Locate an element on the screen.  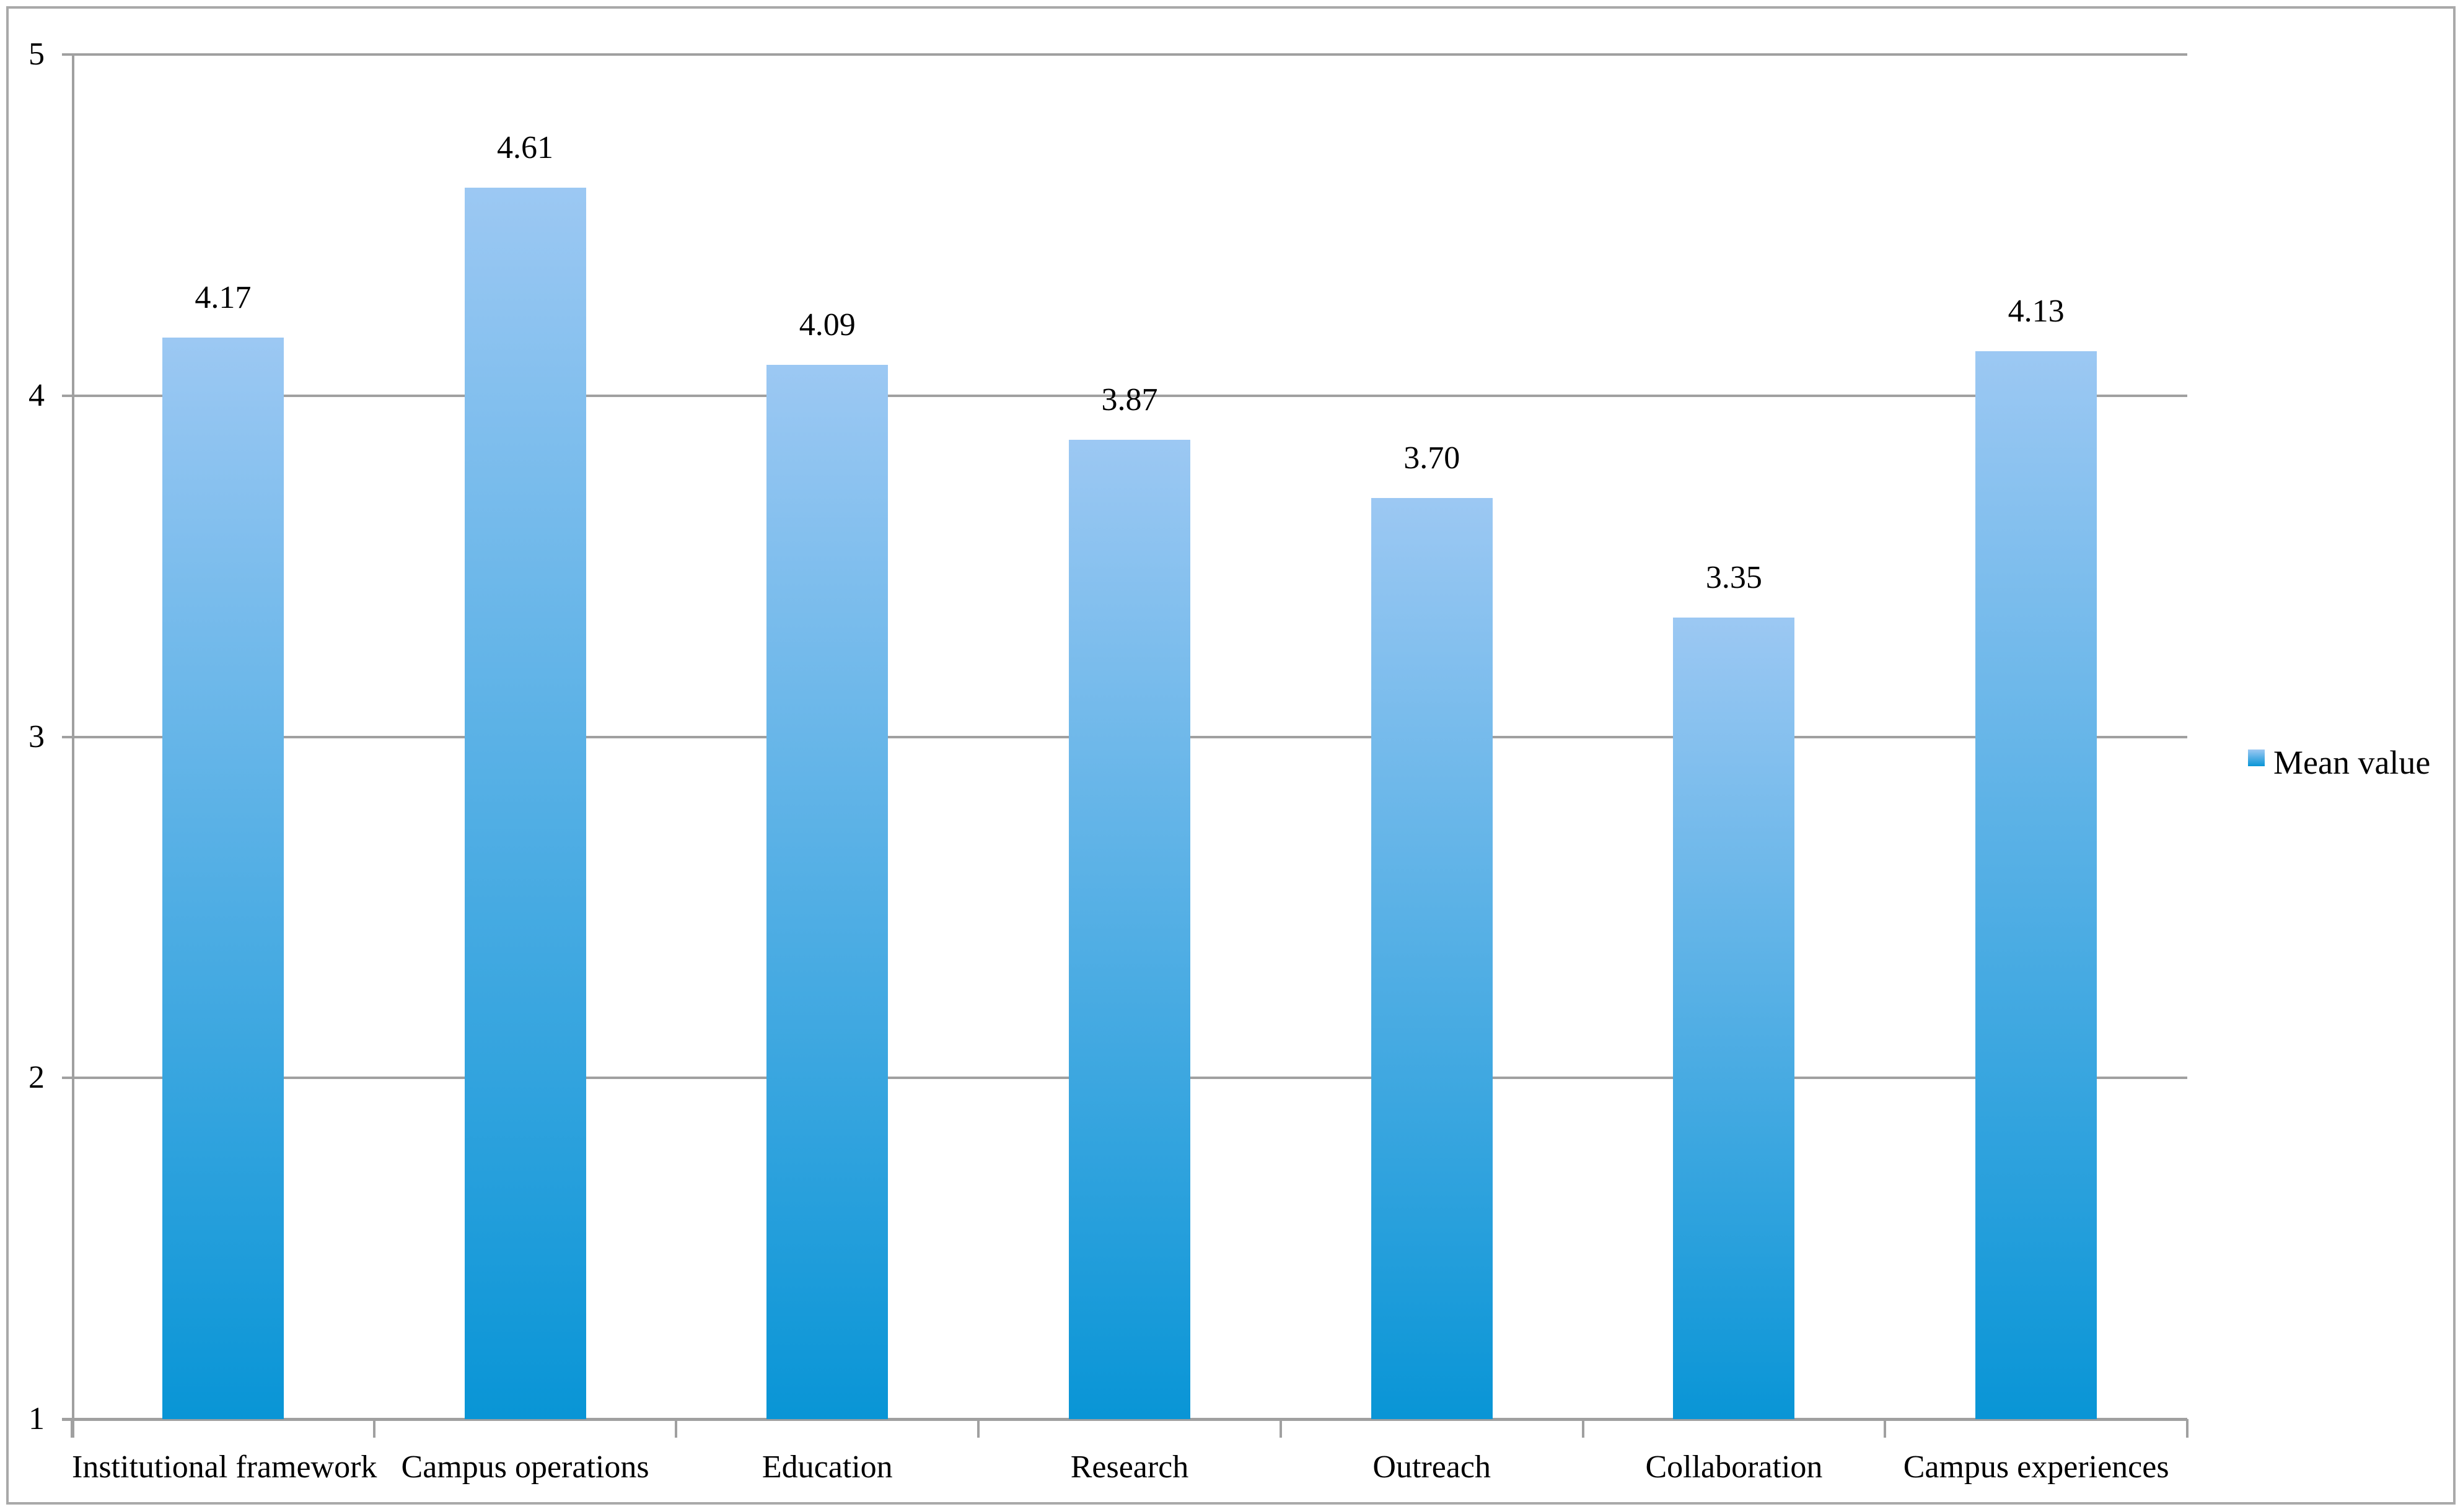
bar-research is located at coordinates (1129, 929).